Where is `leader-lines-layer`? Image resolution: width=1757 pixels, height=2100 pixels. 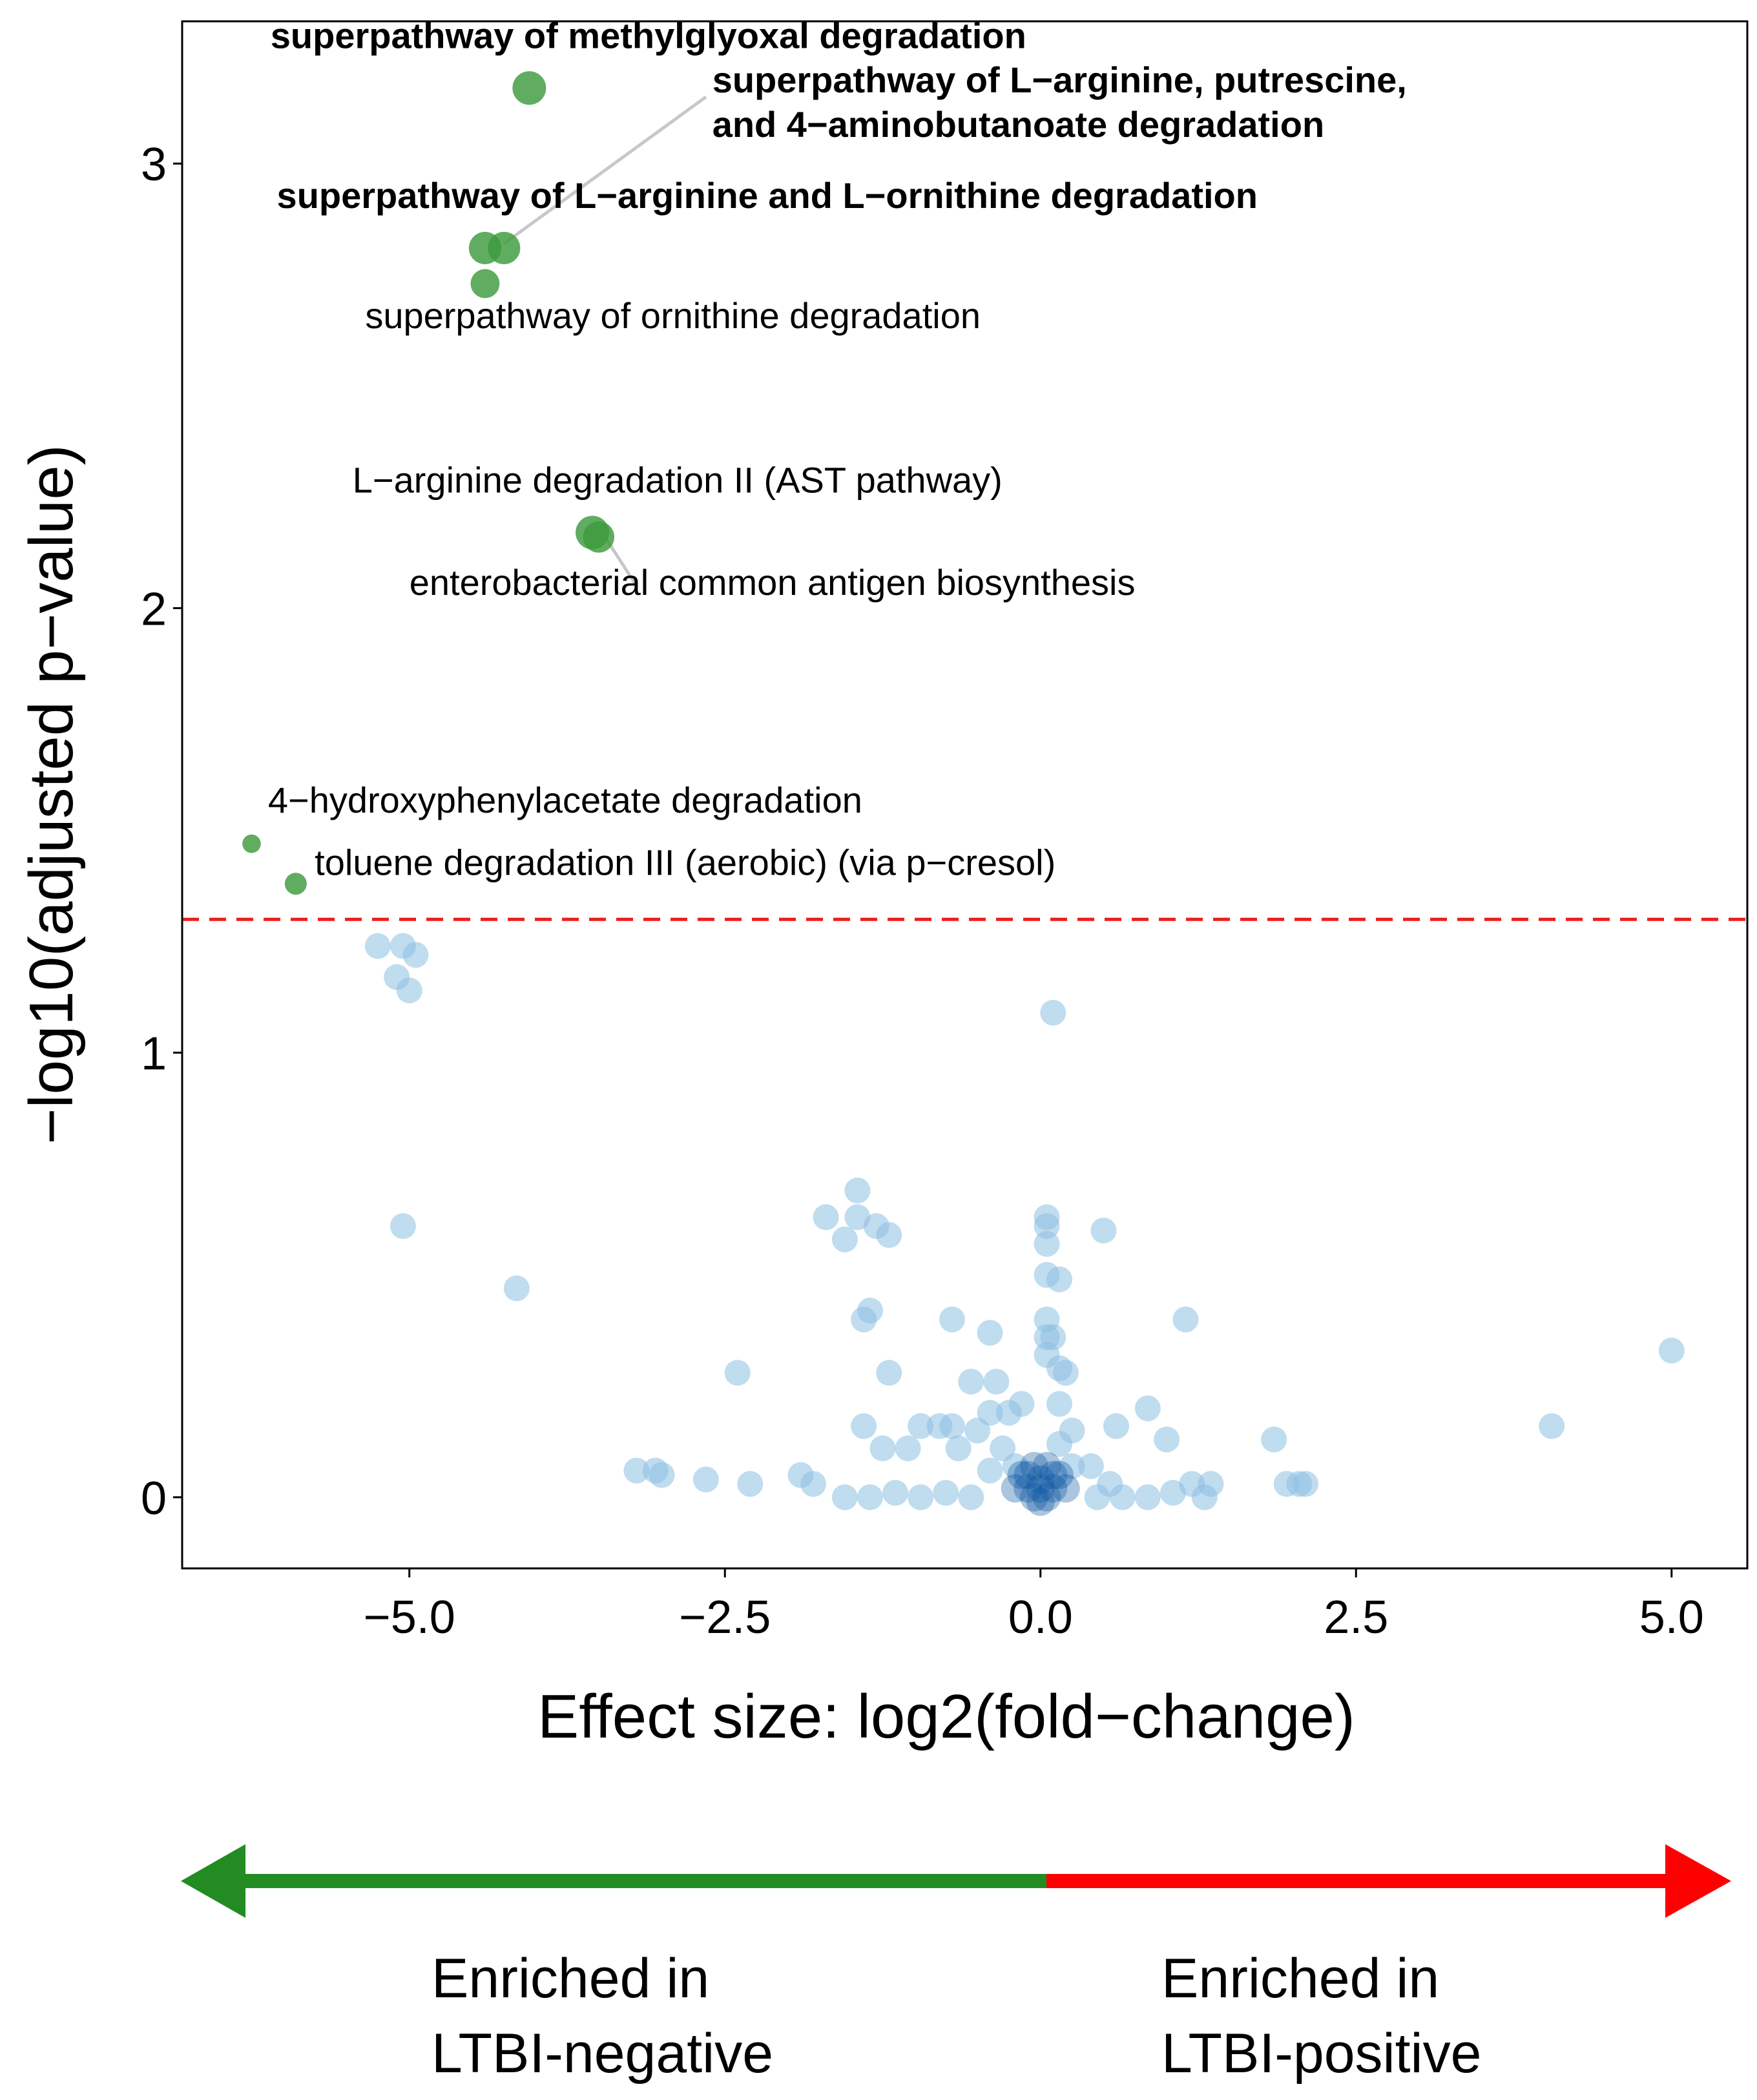 leader-lines-layer is located at coordinates (605, 341).